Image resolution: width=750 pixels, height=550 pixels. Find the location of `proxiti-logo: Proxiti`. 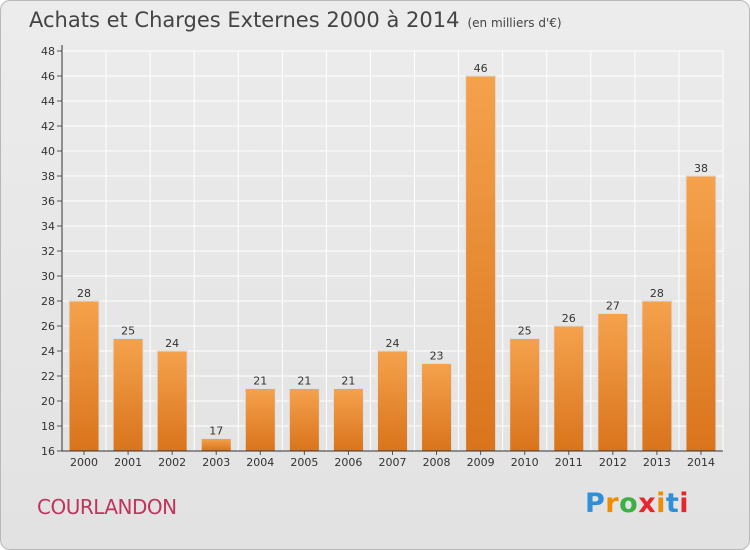

proxiti-logo: Proxiti is located at coordinates (637, 503).